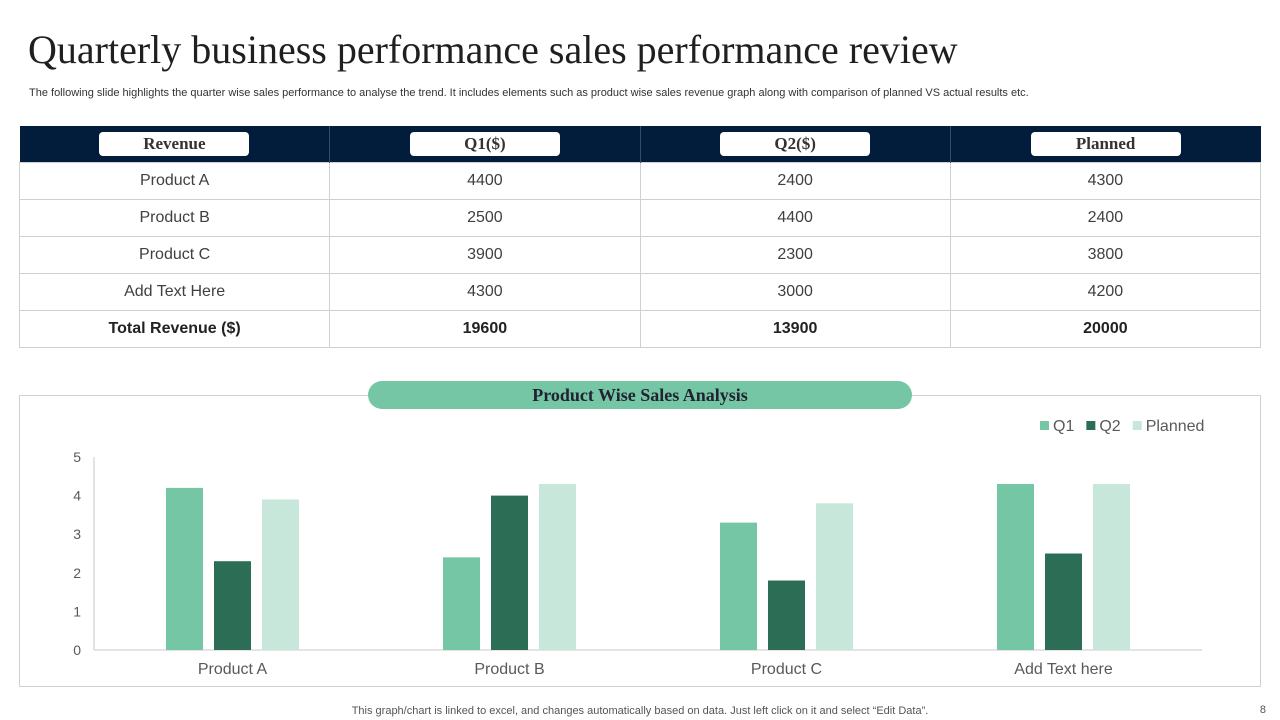 This screenshot has height=720, width=1280. I want to click on x-tick-label: Product A, so click(233, 669).